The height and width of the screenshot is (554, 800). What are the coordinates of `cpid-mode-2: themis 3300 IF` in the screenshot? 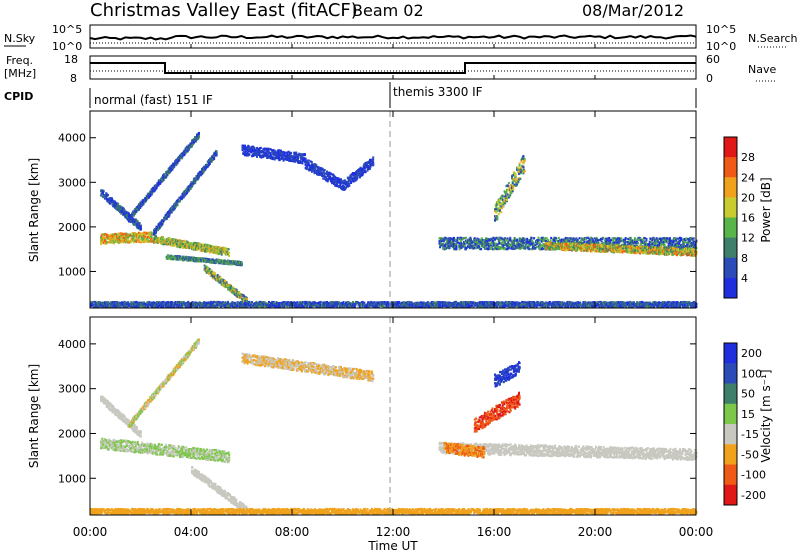 It's located at (438, 92).